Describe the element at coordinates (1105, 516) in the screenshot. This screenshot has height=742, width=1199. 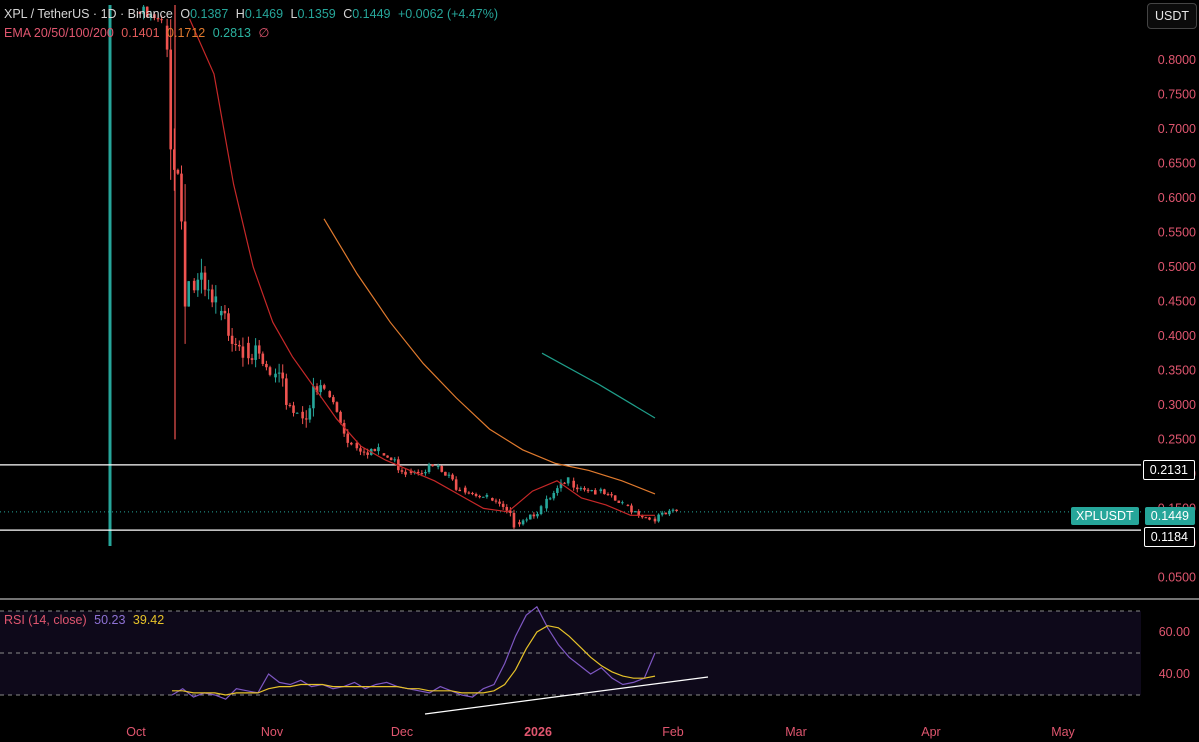
I see `ticker-tag: XPLUSDT` at that location.